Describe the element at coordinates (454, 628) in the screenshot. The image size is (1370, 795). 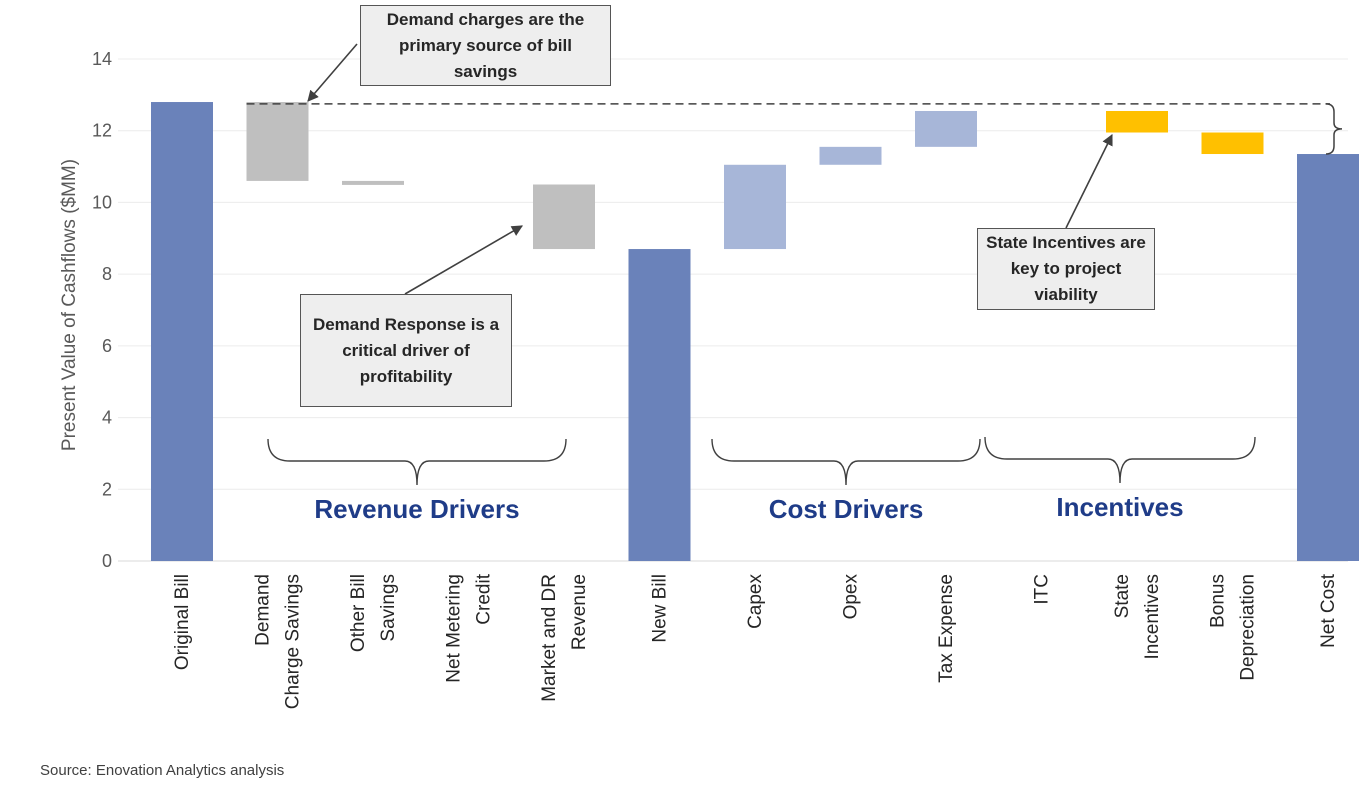
I see `x-tick-label: Net Metering` at that location.